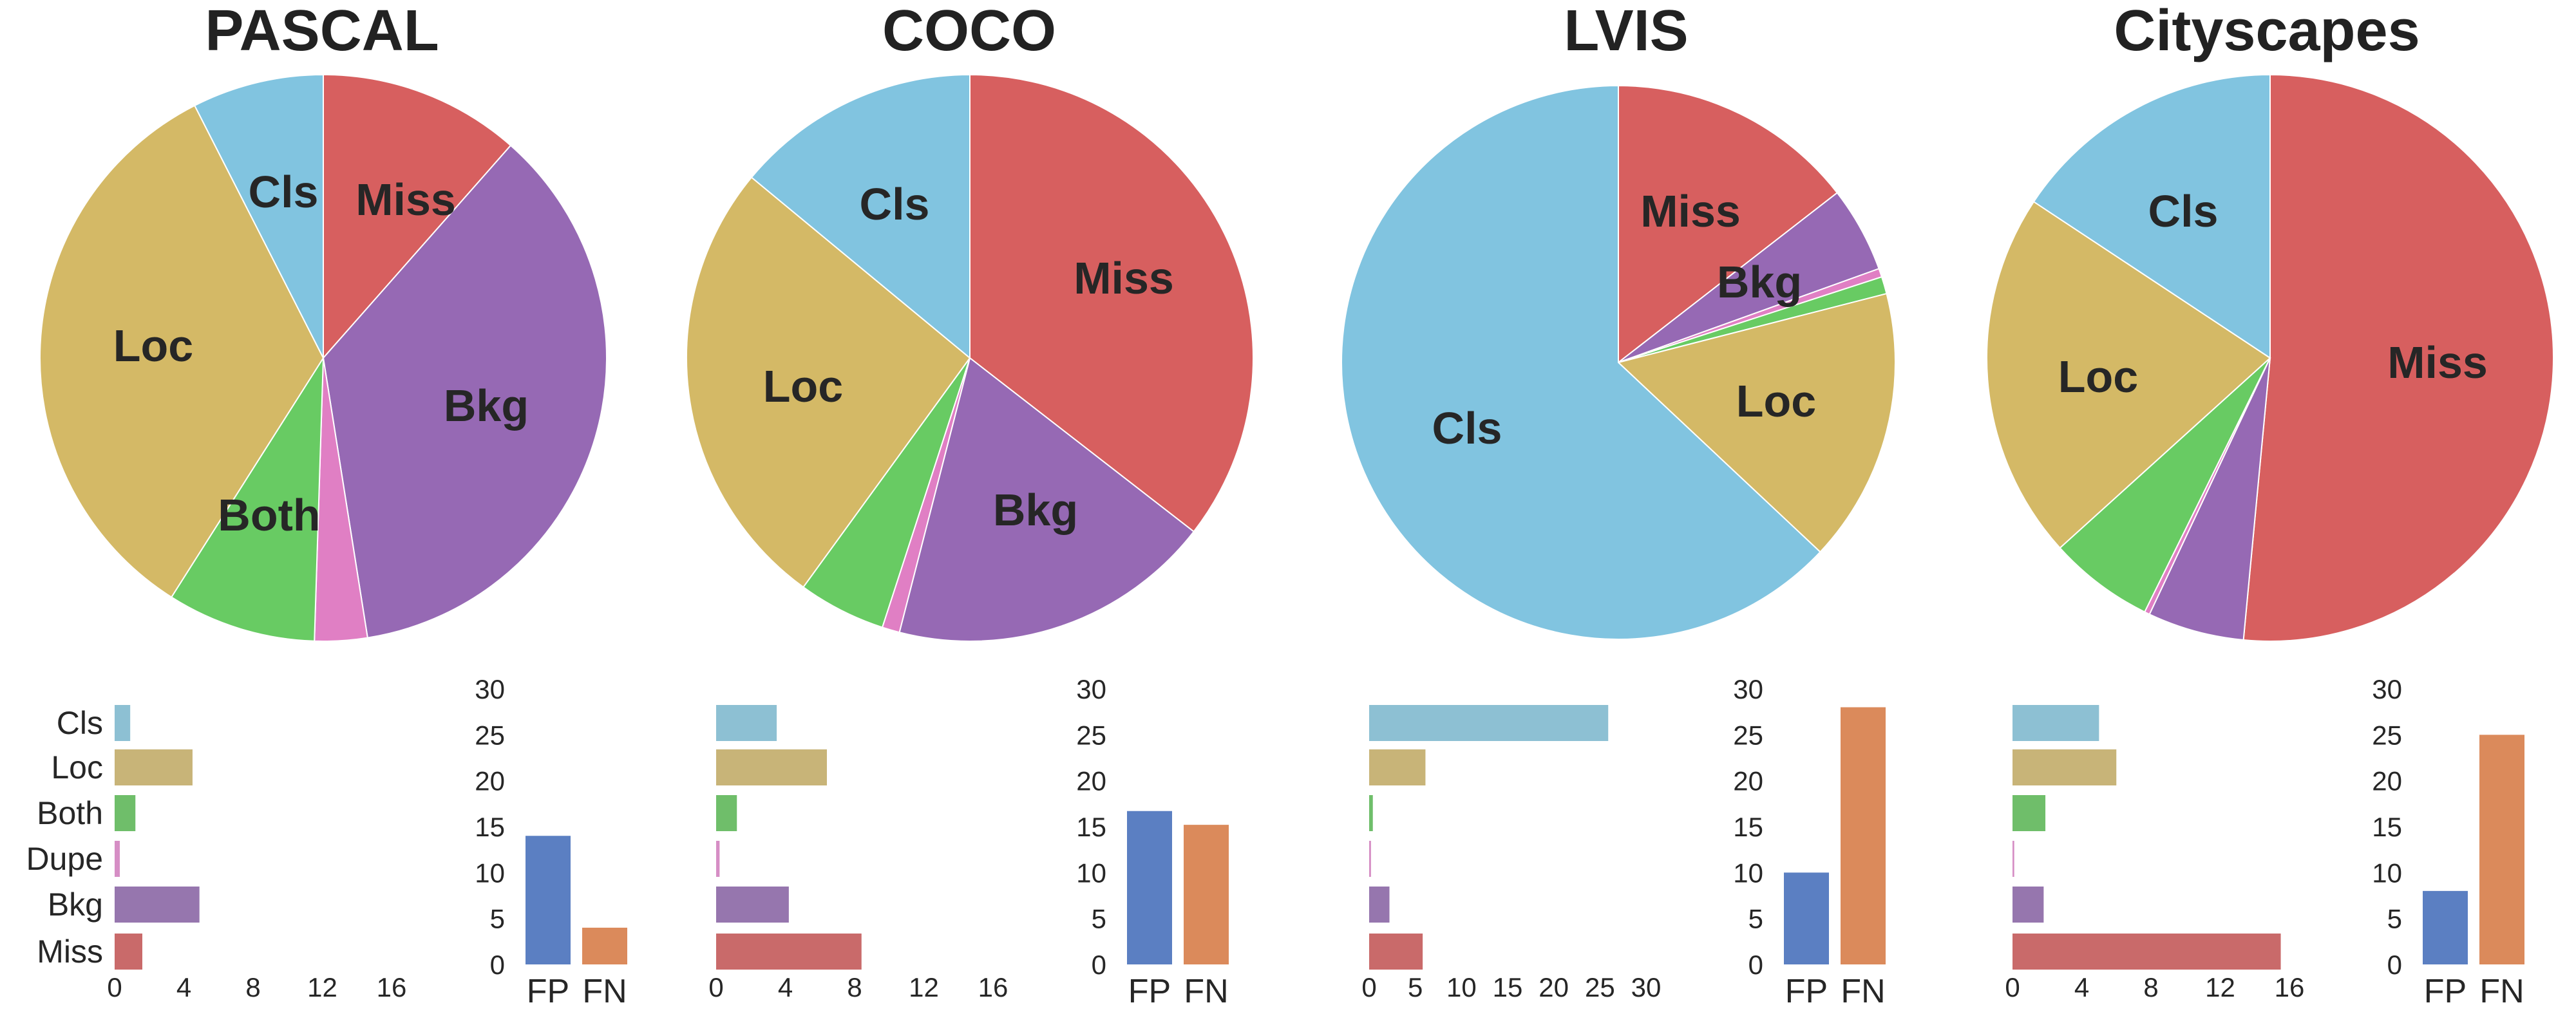 This screenshot has height=1014, width=2576. What do you see at coordinates (1646, 987) in the screenshot?
I see `hbar-xtick-label: 30` at bounding box center [1646, 987].